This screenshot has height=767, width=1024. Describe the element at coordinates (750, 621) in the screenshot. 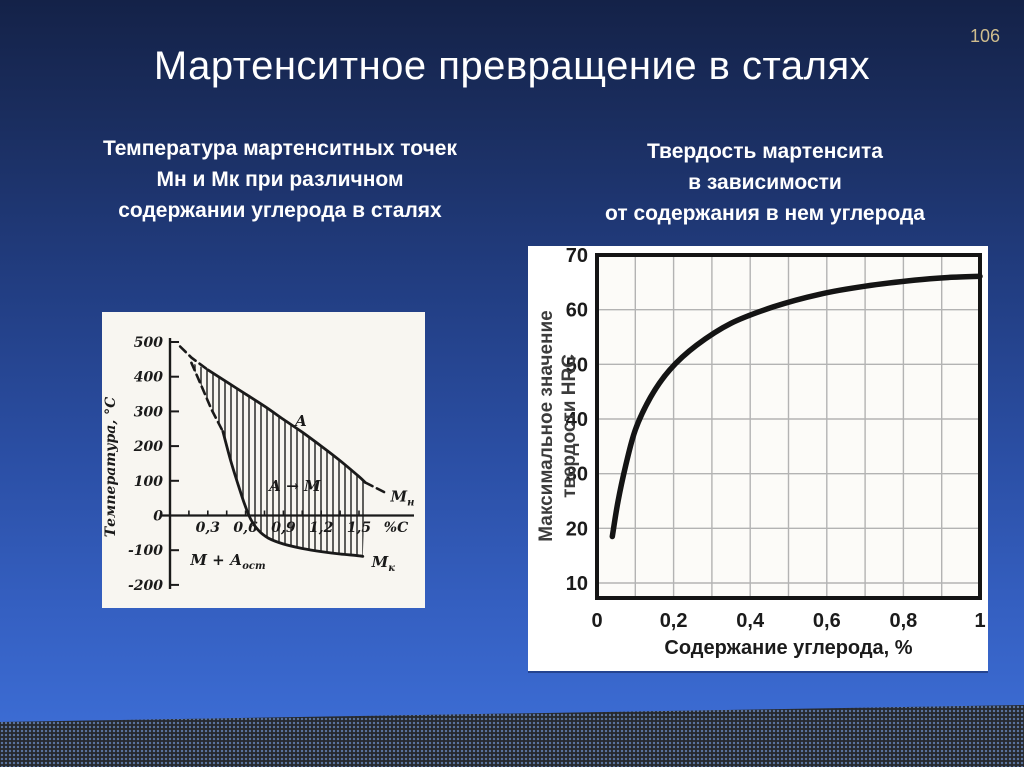

I see `svg-text: 0,4` at that location.